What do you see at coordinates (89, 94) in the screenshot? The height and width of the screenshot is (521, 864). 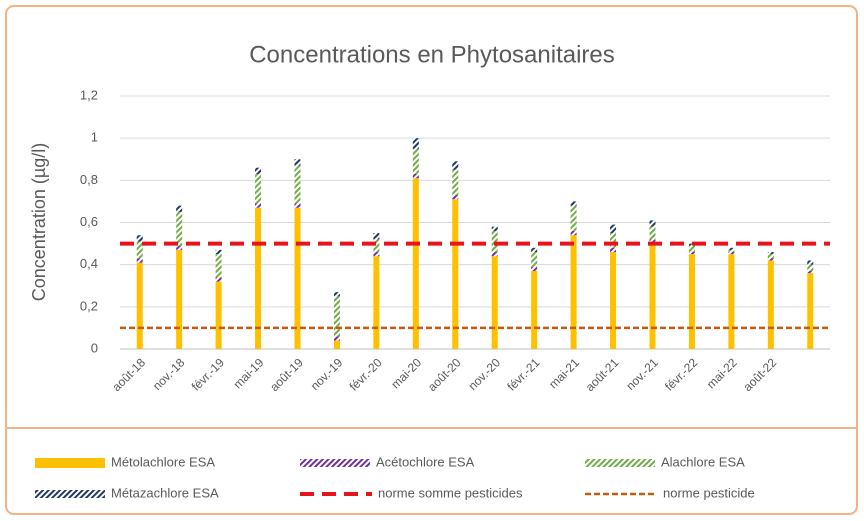 I see `y-tick-label: 1,2` at bounding box center [89, 94].